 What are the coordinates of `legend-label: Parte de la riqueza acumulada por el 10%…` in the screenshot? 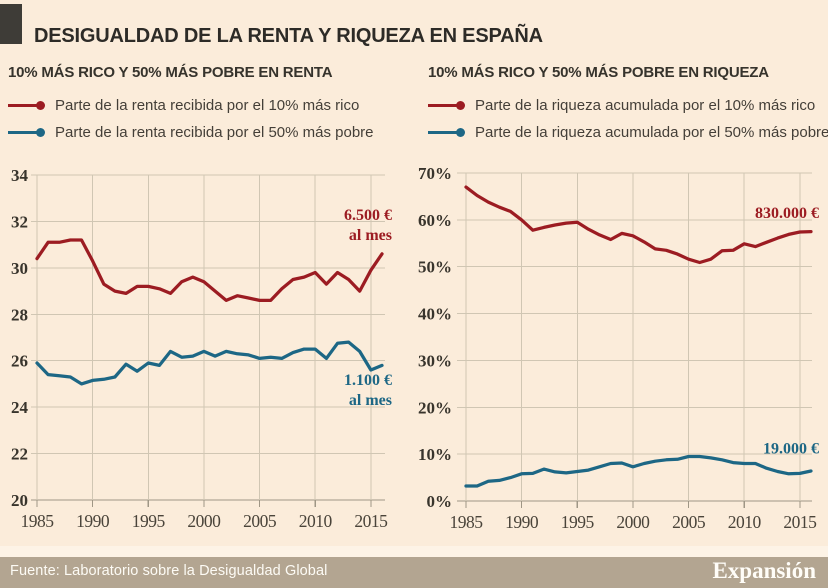 It's located at (645, 105).